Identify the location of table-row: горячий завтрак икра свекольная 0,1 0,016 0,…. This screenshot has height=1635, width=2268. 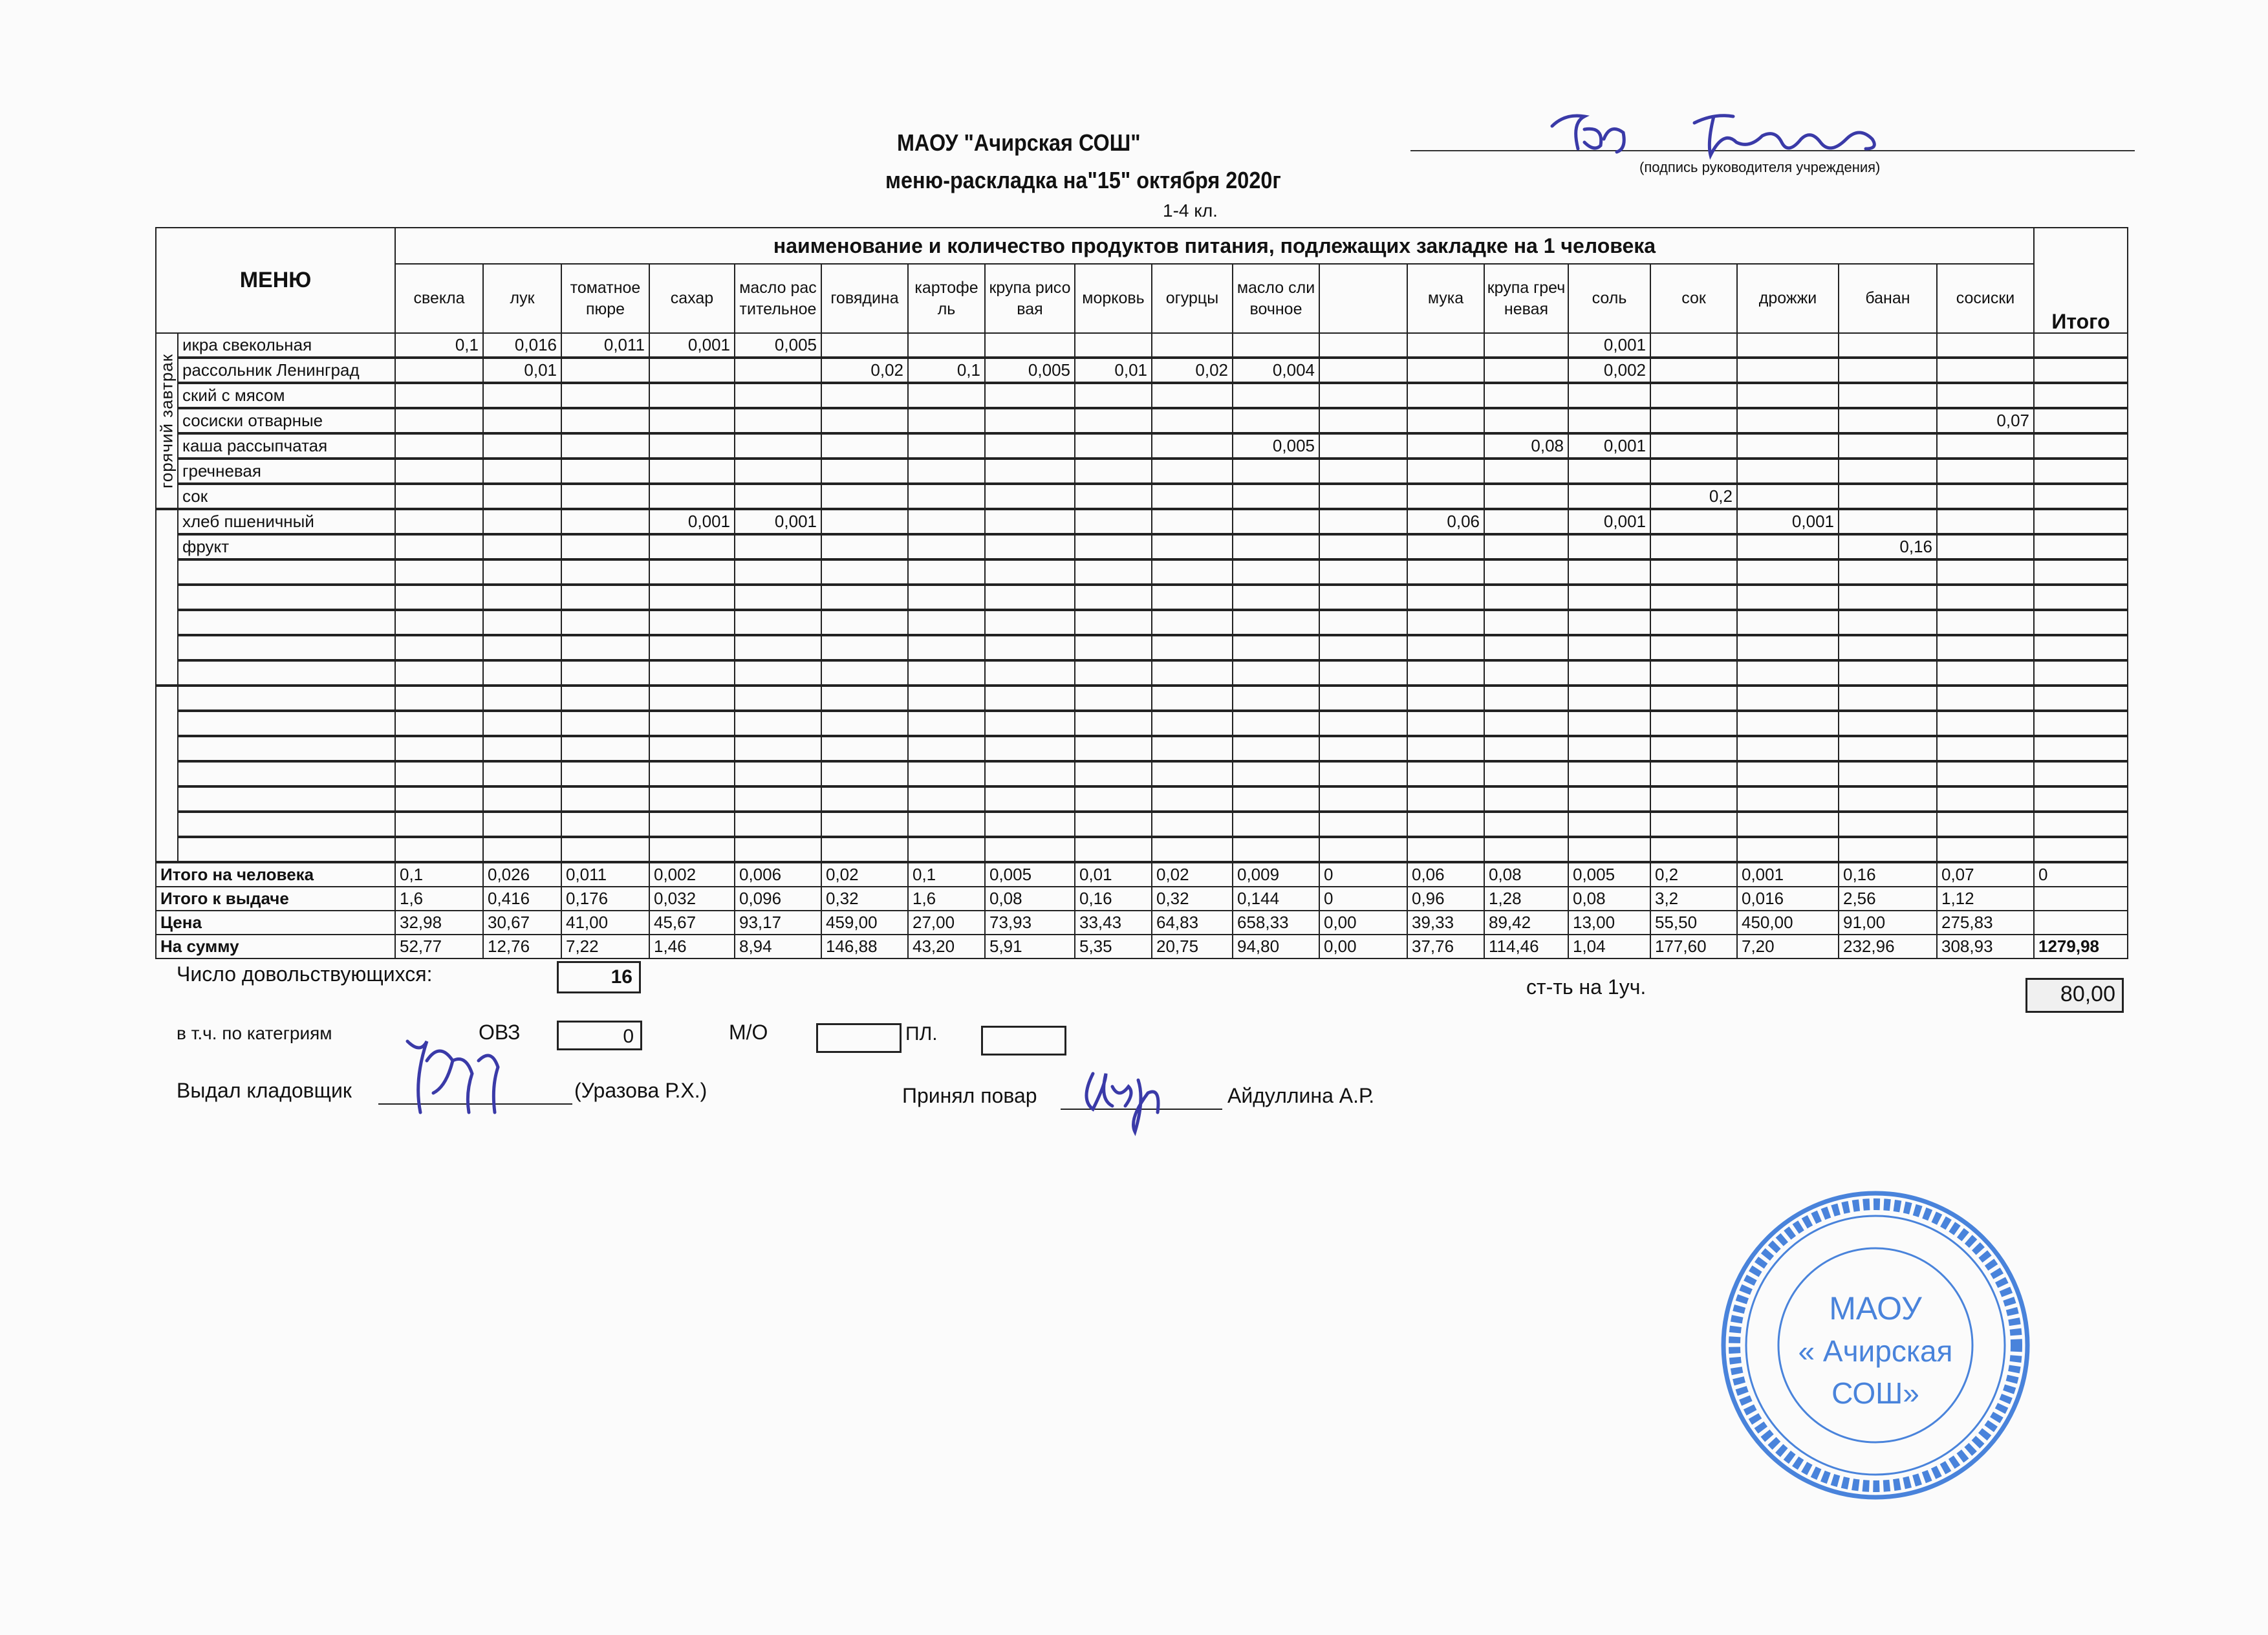
(1141, 421).